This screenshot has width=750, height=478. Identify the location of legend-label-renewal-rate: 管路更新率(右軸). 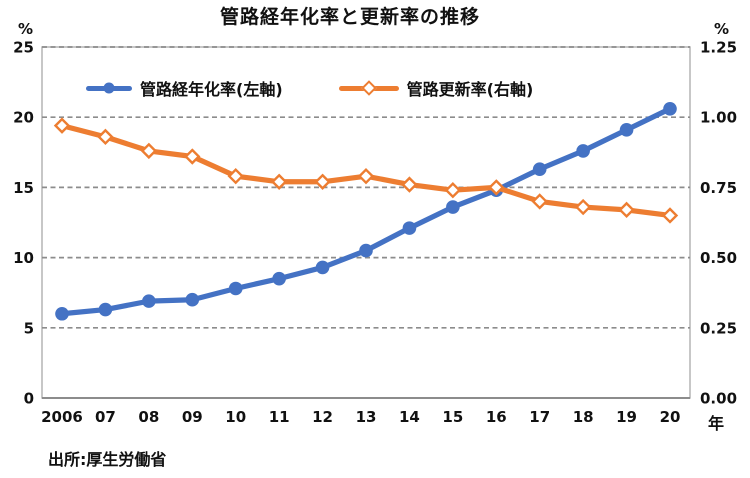
(470, 89).